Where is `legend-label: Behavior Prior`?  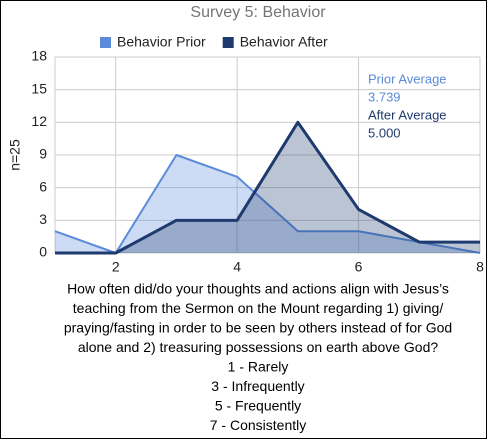
legend-label: Behavior Prior is located at coordinates (161, 42).